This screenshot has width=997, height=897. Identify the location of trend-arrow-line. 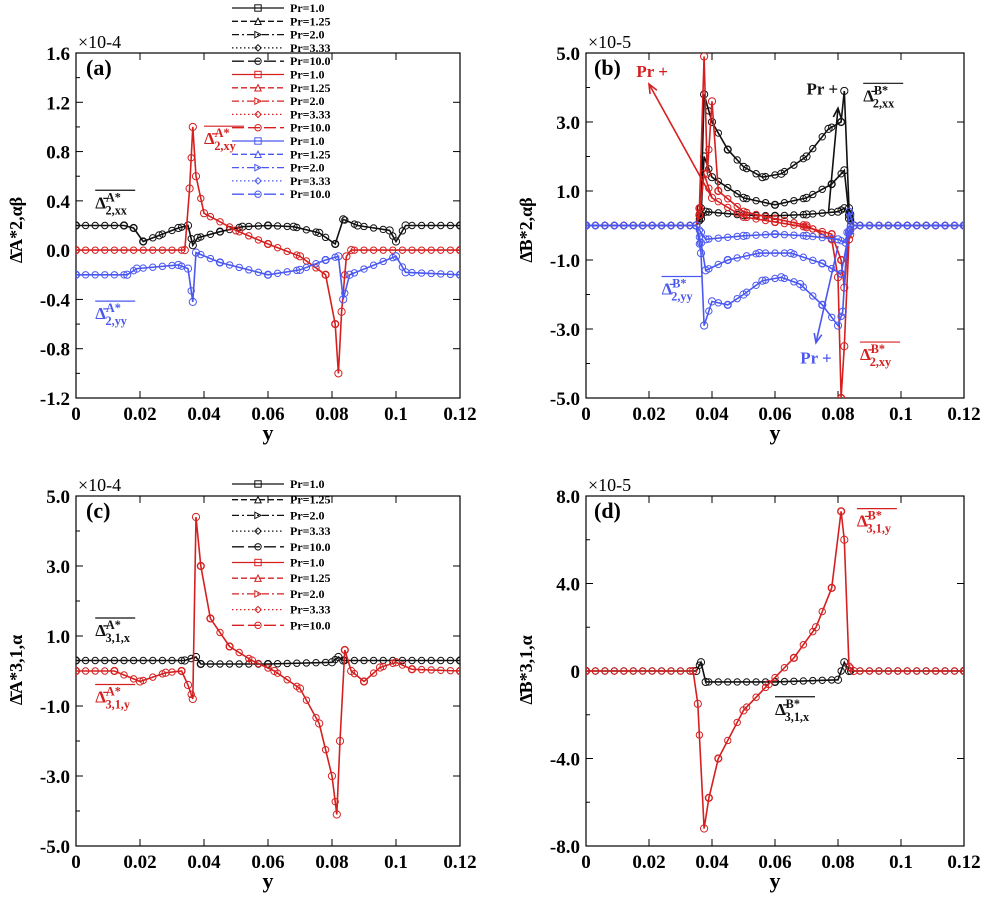
(680, 141).